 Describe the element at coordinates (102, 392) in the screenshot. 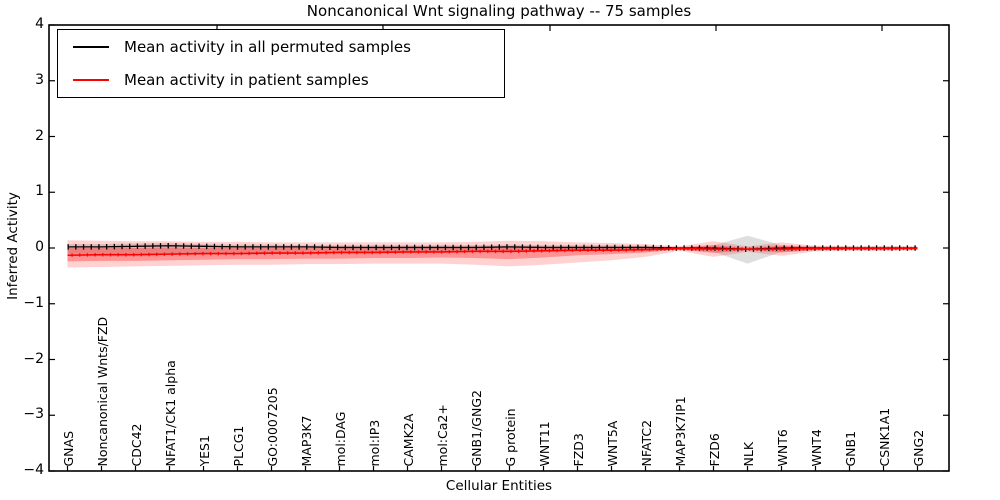

I see `x-category-label: Noncanonical Wnts/FZD` at that location.